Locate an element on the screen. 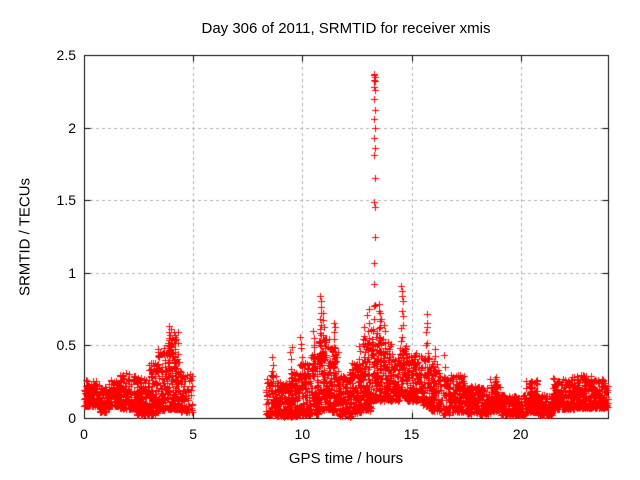 The image size is (640, 480). y-tick-label: 1.5 is located at coordinates (66, 200).